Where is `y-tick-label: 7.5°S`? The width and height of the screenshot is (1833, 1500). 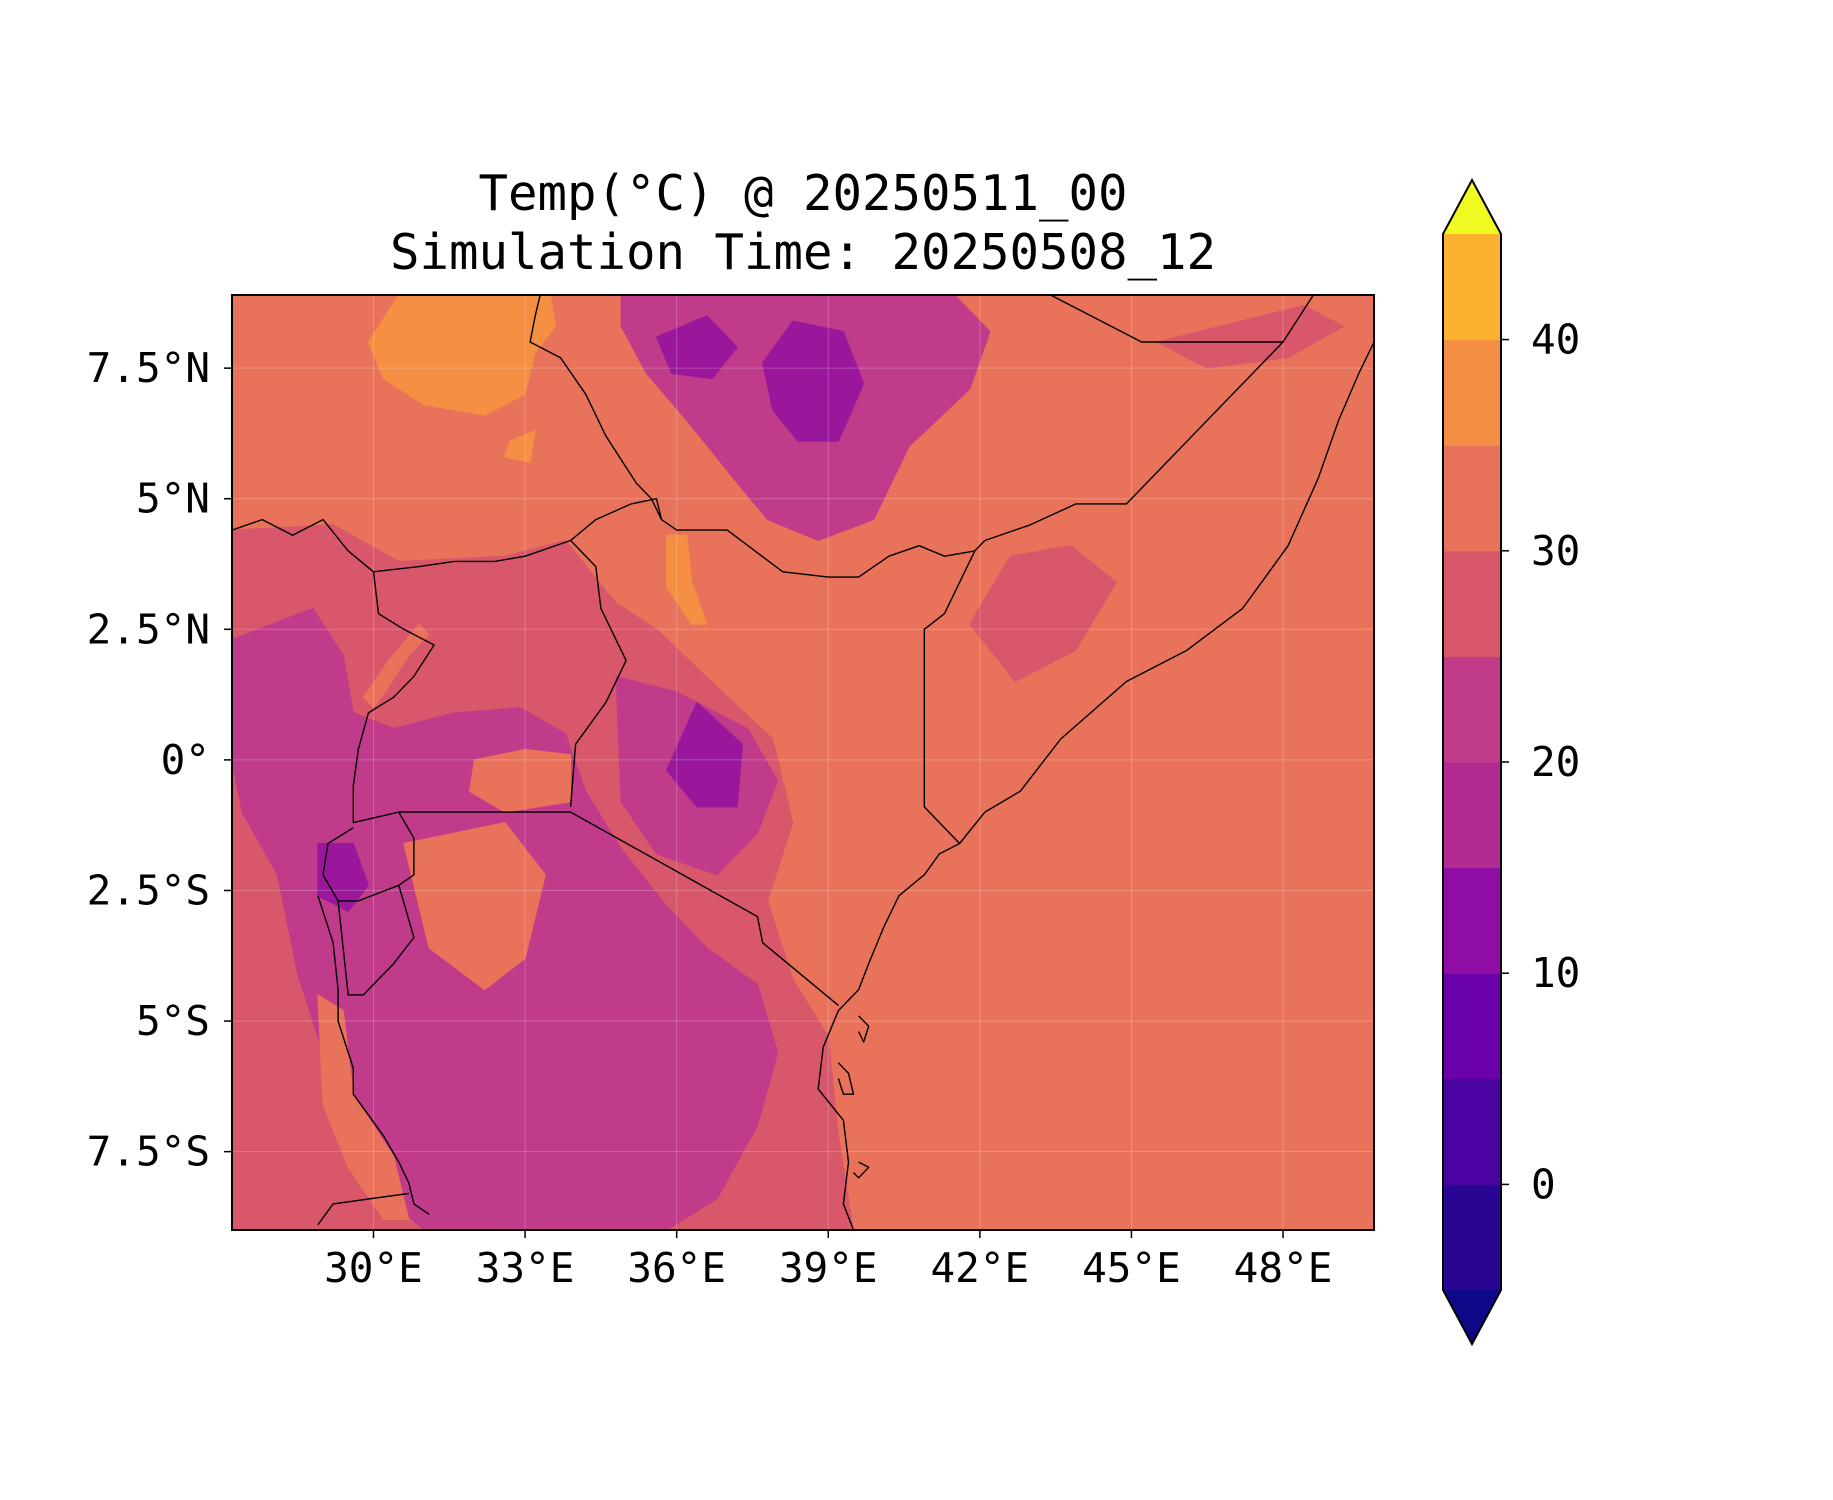
y-tick-label: 7.5°S is located at coordinates (148, 1152).